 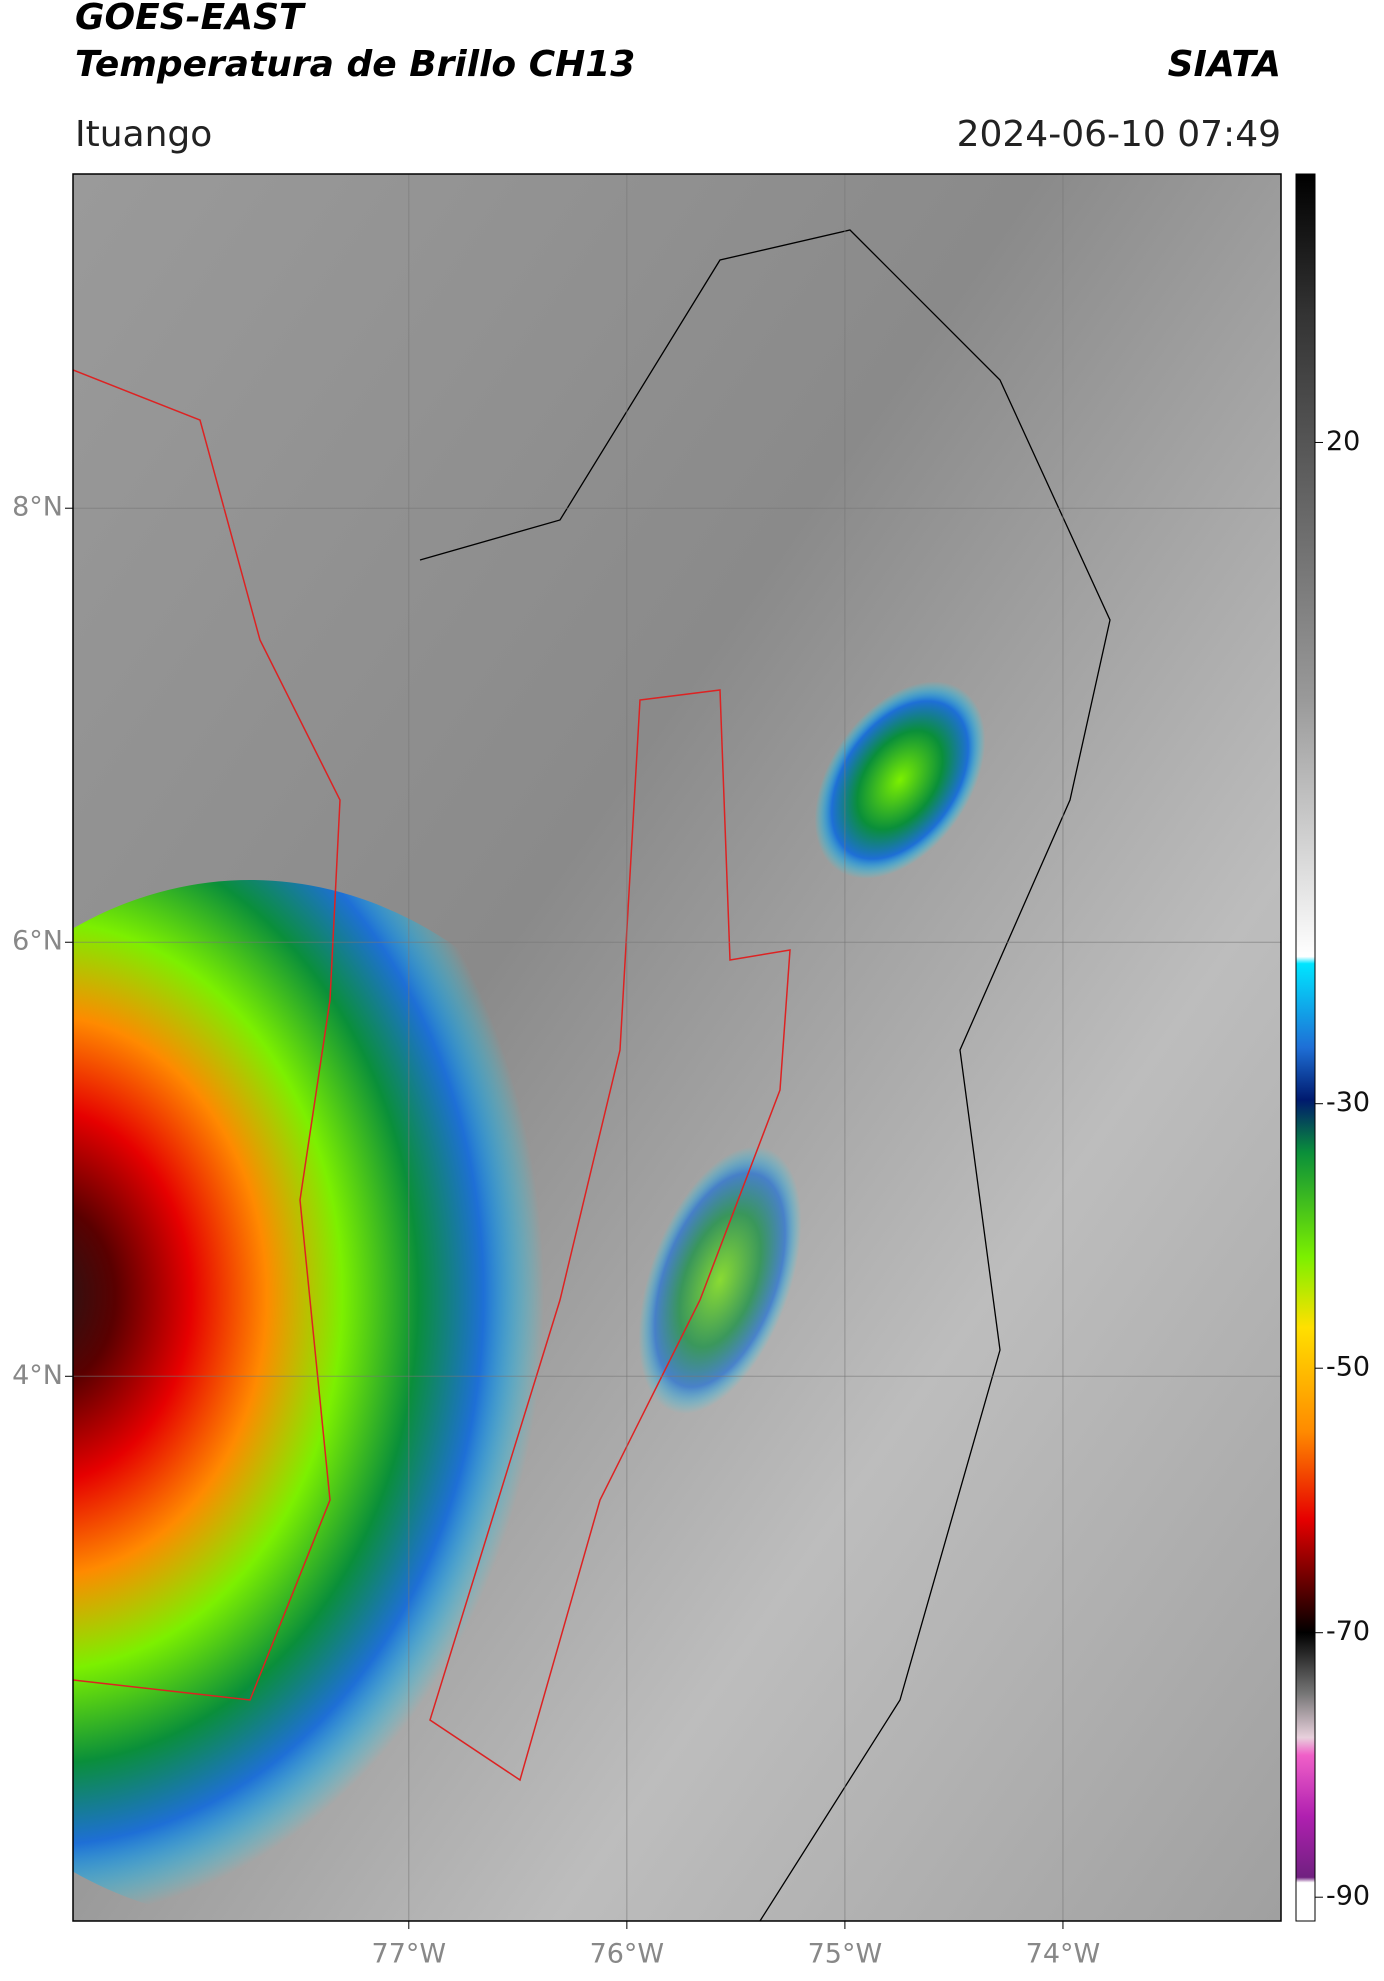 I want to click on datetime: 2024-06-10 07:49, so click(x=1119, y=134).